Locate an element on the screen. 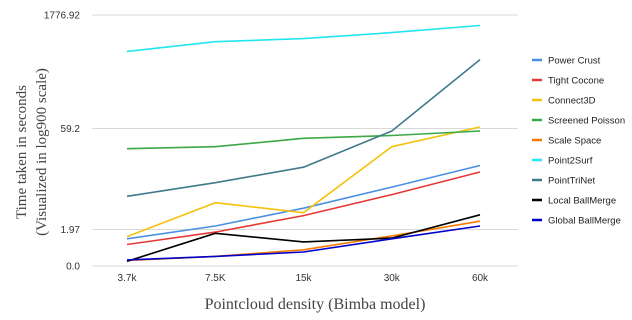  legend-entry-connect3d: Connect3D is located at coordinates (572, 101).